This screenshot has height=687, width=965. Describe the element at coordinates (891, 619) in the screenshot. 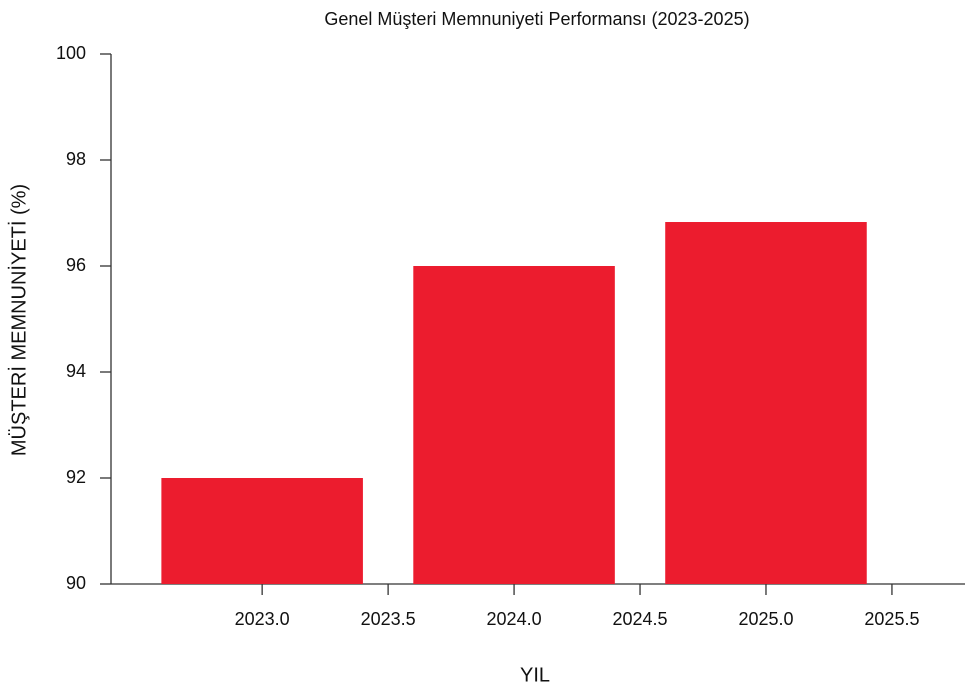

I see `x-tick-label: 2025.5` at that location.